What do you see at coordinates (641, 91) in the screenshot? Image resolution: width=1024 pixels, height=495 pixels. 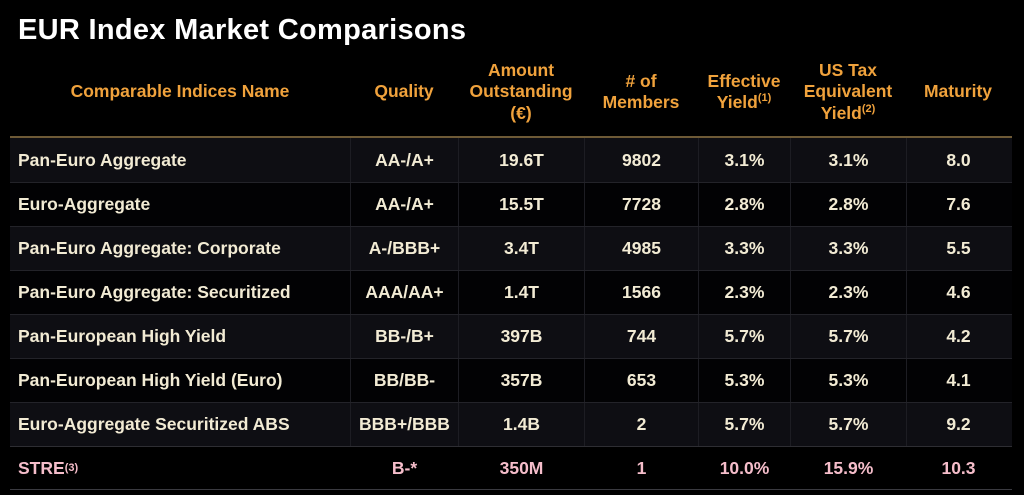 I see `col-header-members: # of Members` at bounding box center [641, 91].